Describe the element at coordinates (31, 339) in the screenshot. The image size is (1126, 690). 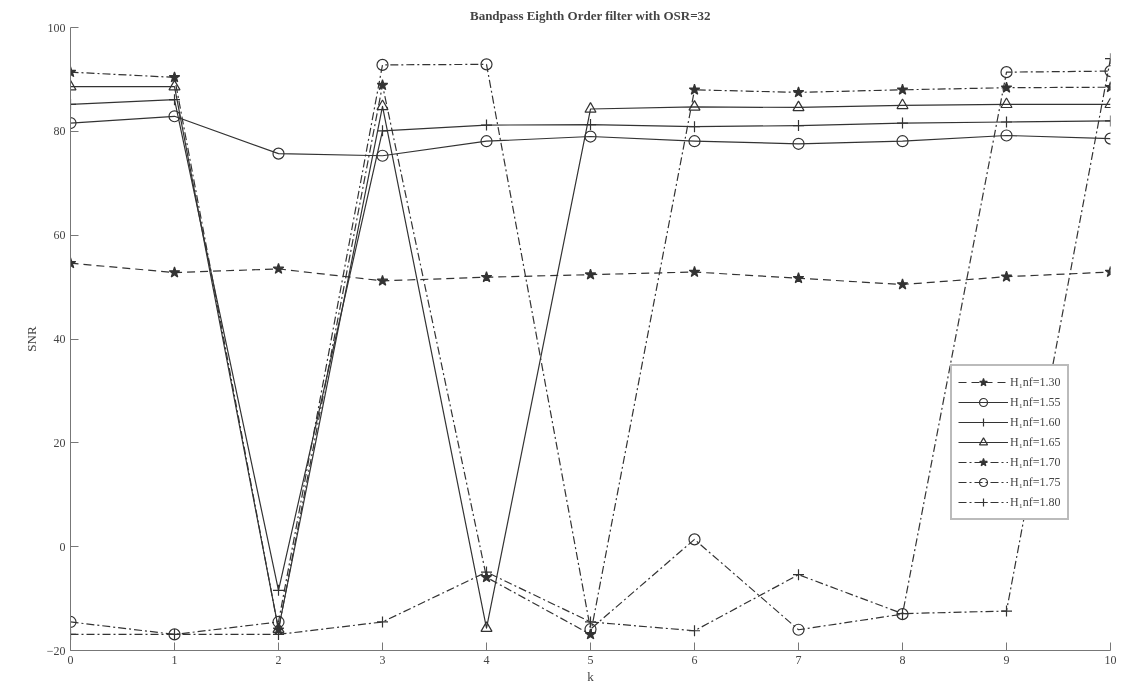
I see `y-axis-title: SNR` at that location.